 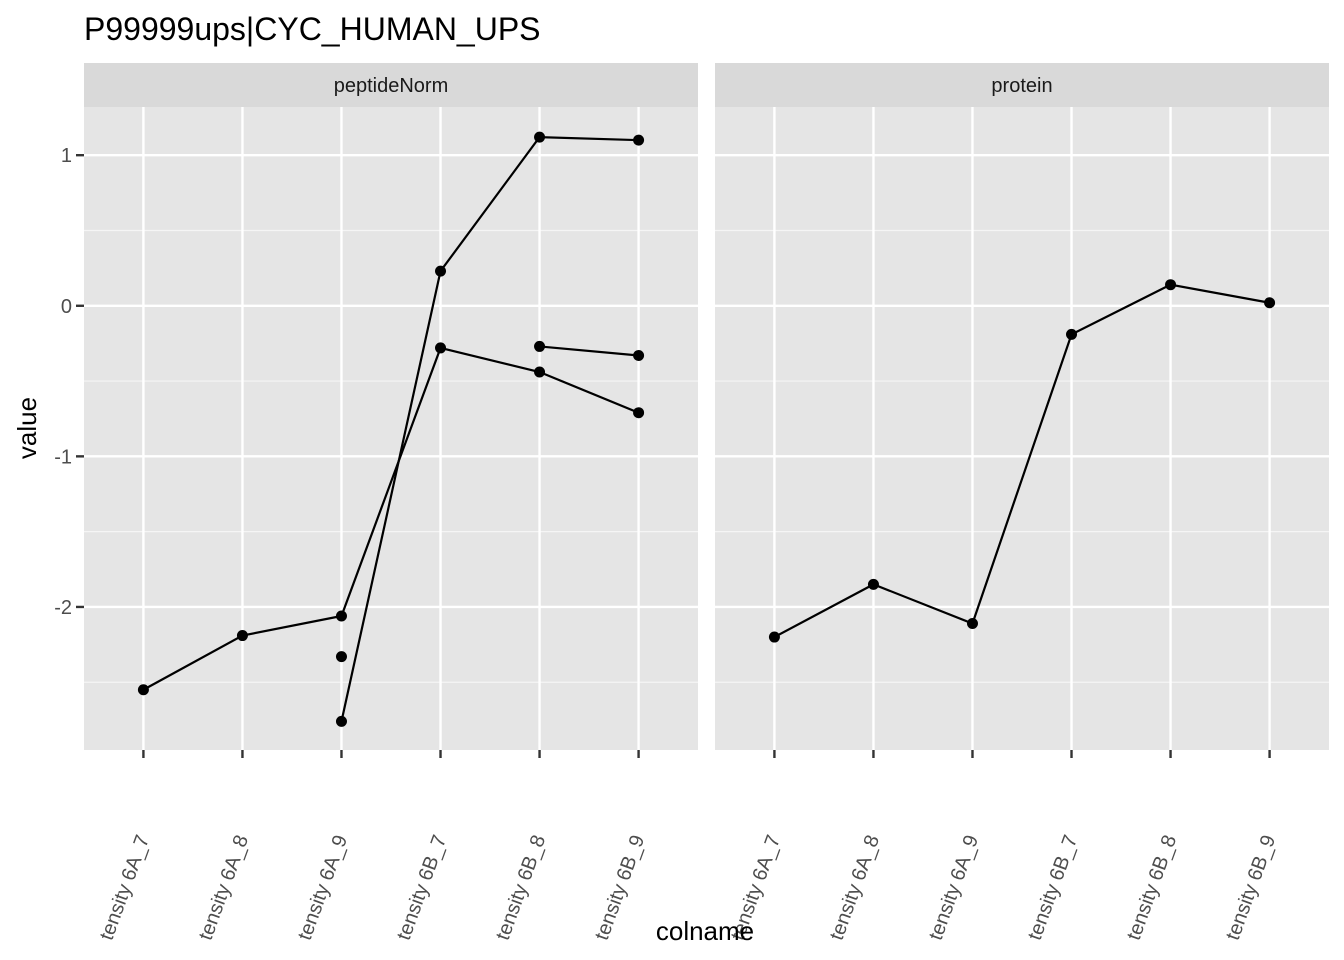 I want to click on facet-strip-label: protein, so click(x=1021, y=86).